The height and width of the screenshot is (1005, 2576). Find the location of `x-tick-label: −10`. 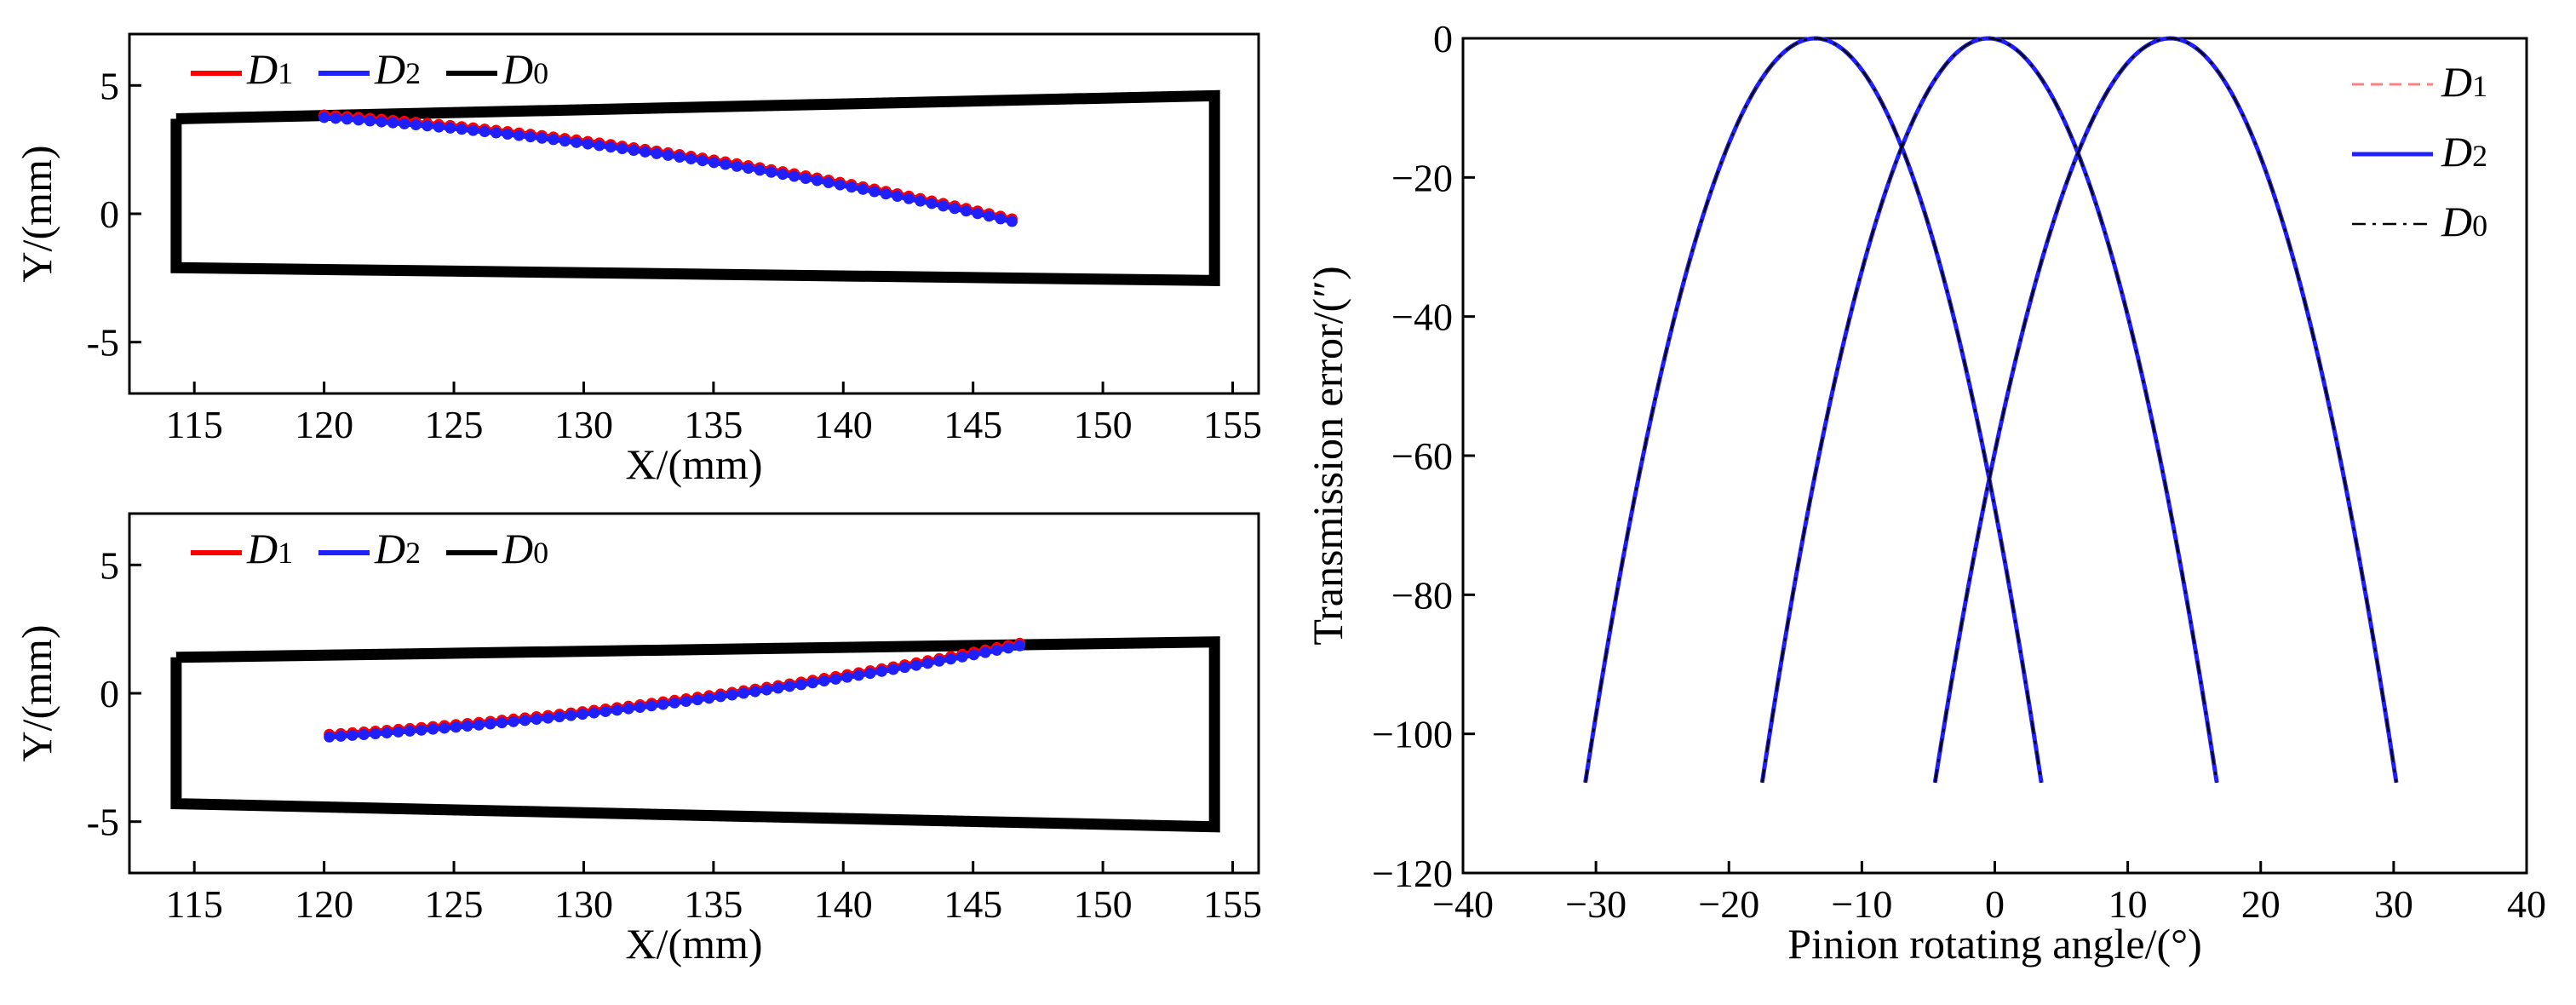

x-tick-label: −10 is located at coordinates (1861, 904).